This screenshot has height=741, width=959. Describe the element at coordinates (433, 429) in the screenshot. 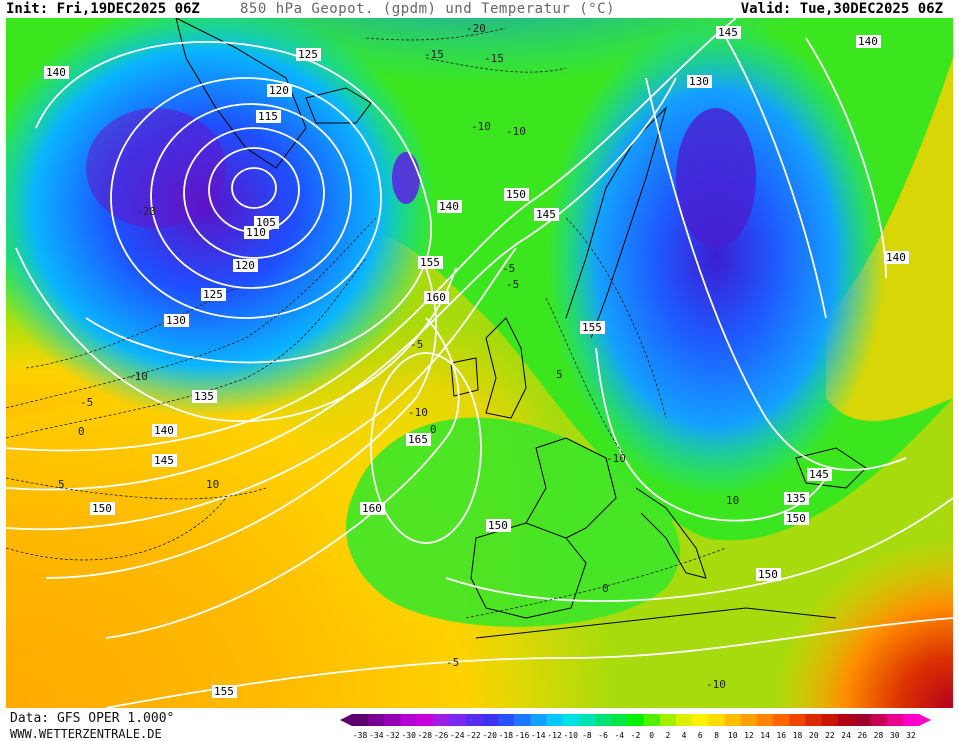

I see `temperature-label: 0` at that location.